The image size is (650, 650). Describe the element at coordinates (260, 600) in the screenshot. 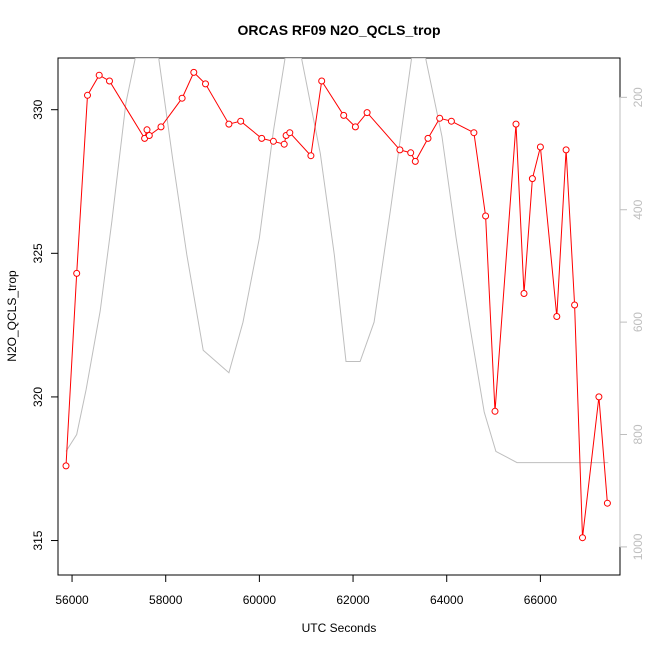

I see `x-tick-label: 60000` at that location.